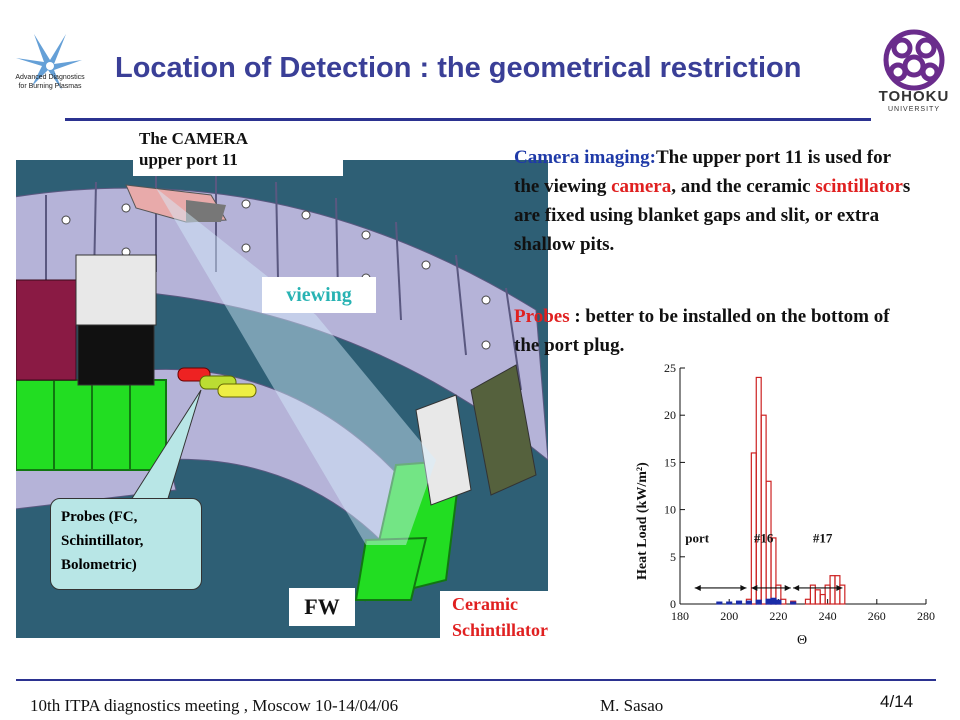 Image resolution: width=960 pixels, height=720 pixels. What do you see at coordinates (194, 138) in the screenshot?
I see `camera-label-line1: The CAMERA` at bounding box center [194, 138].